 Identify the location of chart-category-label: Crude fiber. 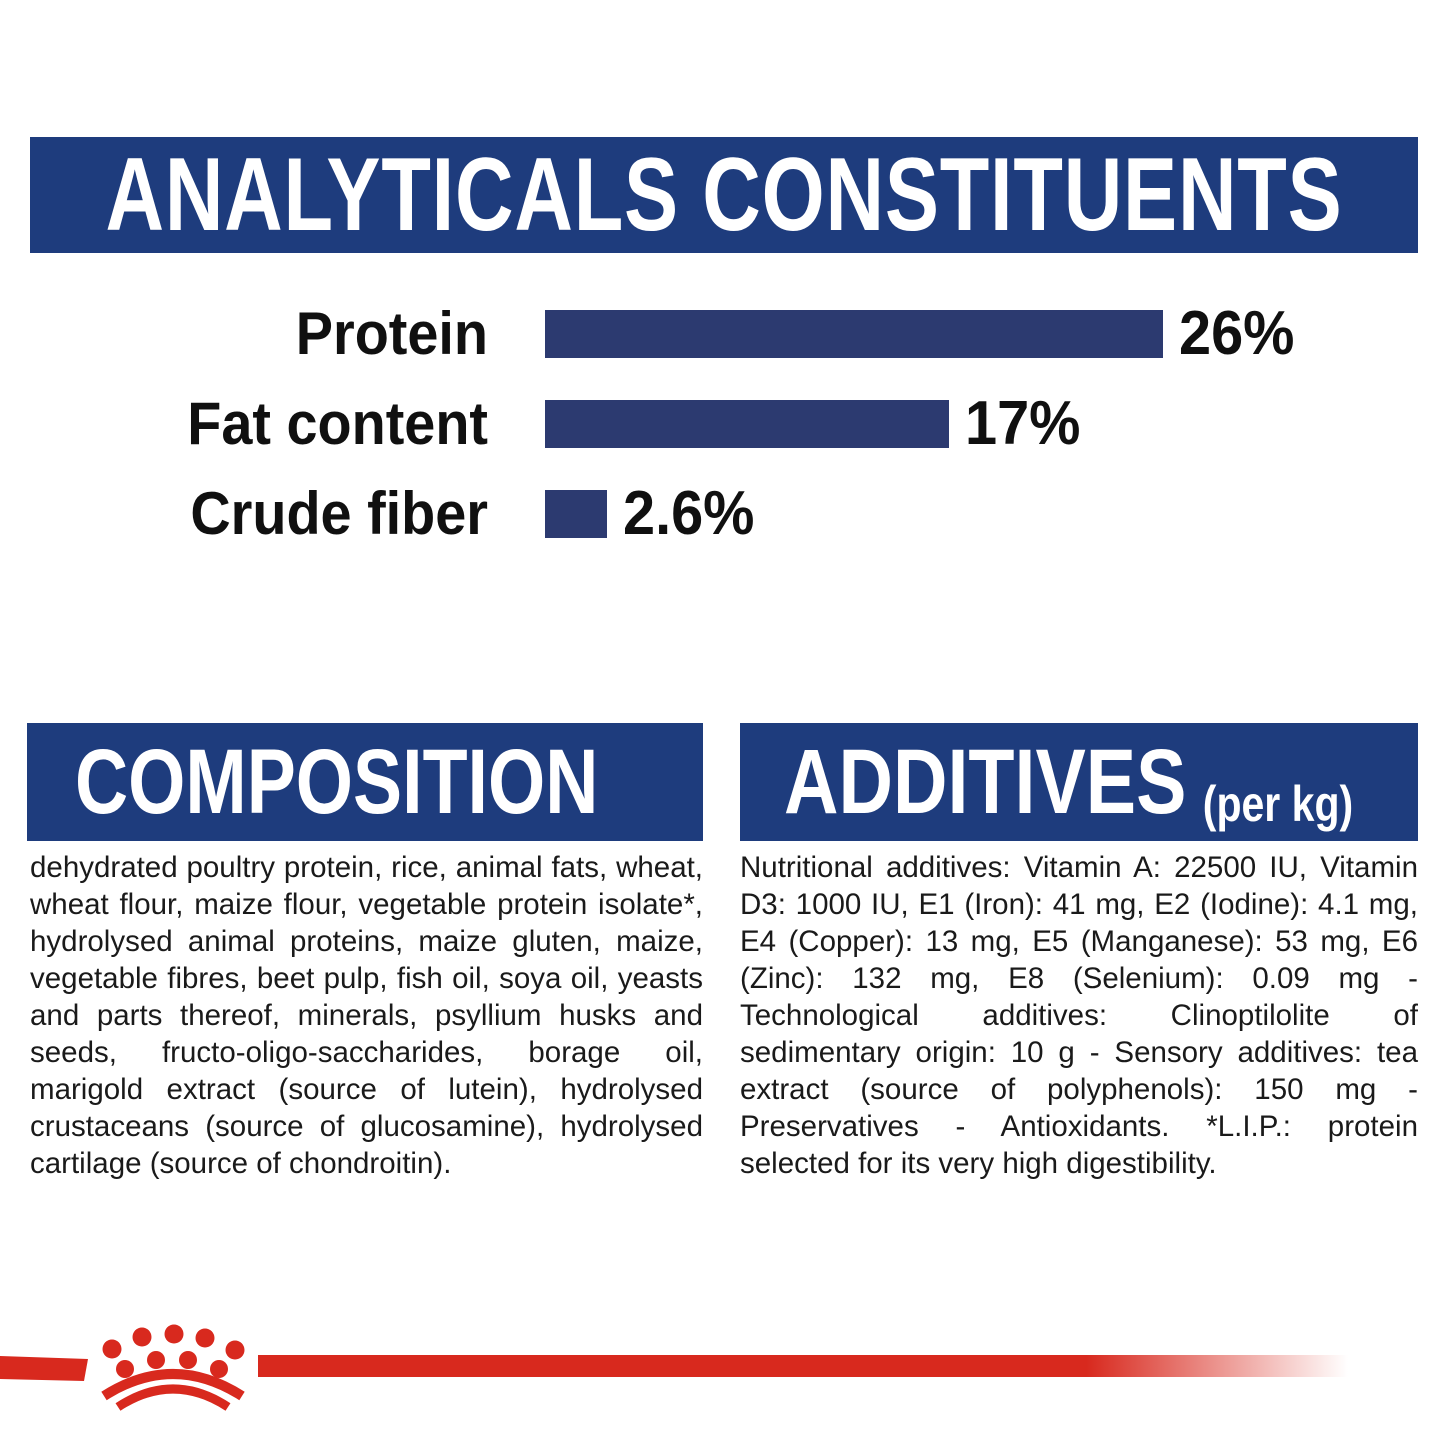
(339, 513).